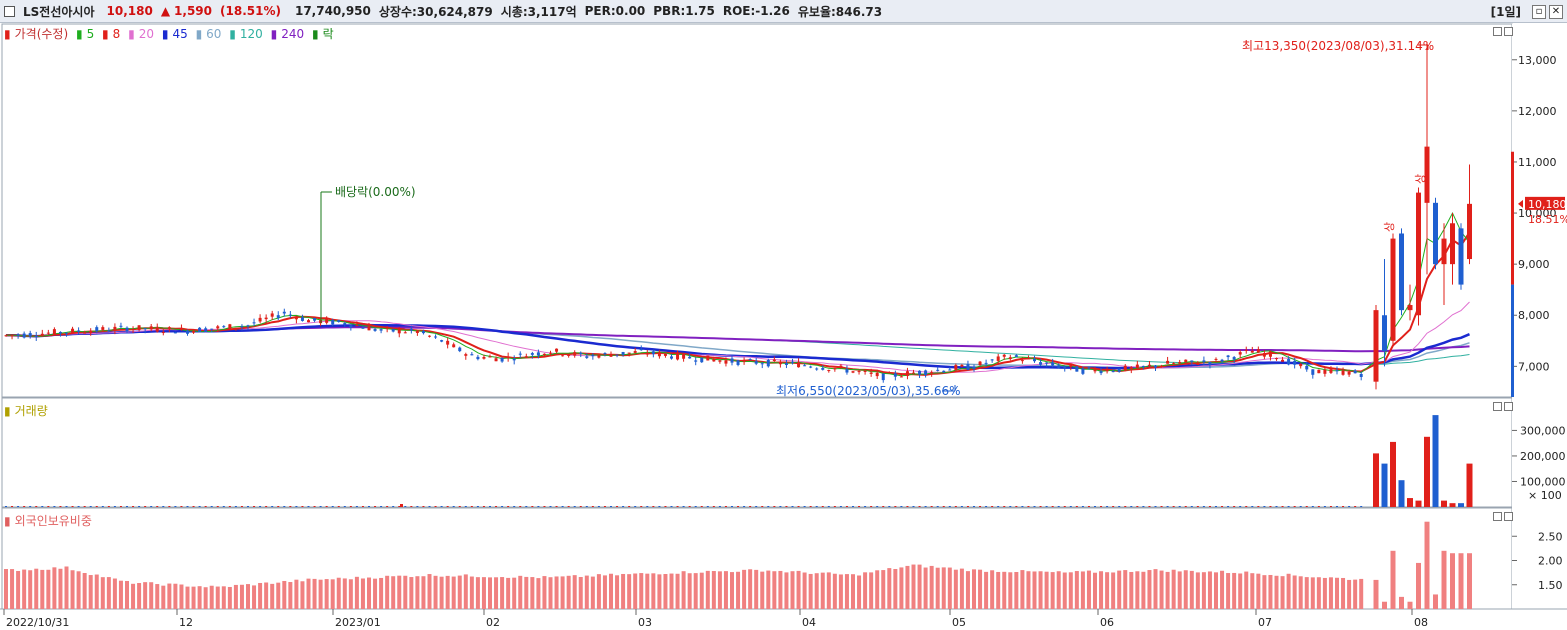 The image size is (1567, 630). Describe the element at coordinates (1497, 406) in the screenshot. I see `volume-panel-restore-icon` at that location.